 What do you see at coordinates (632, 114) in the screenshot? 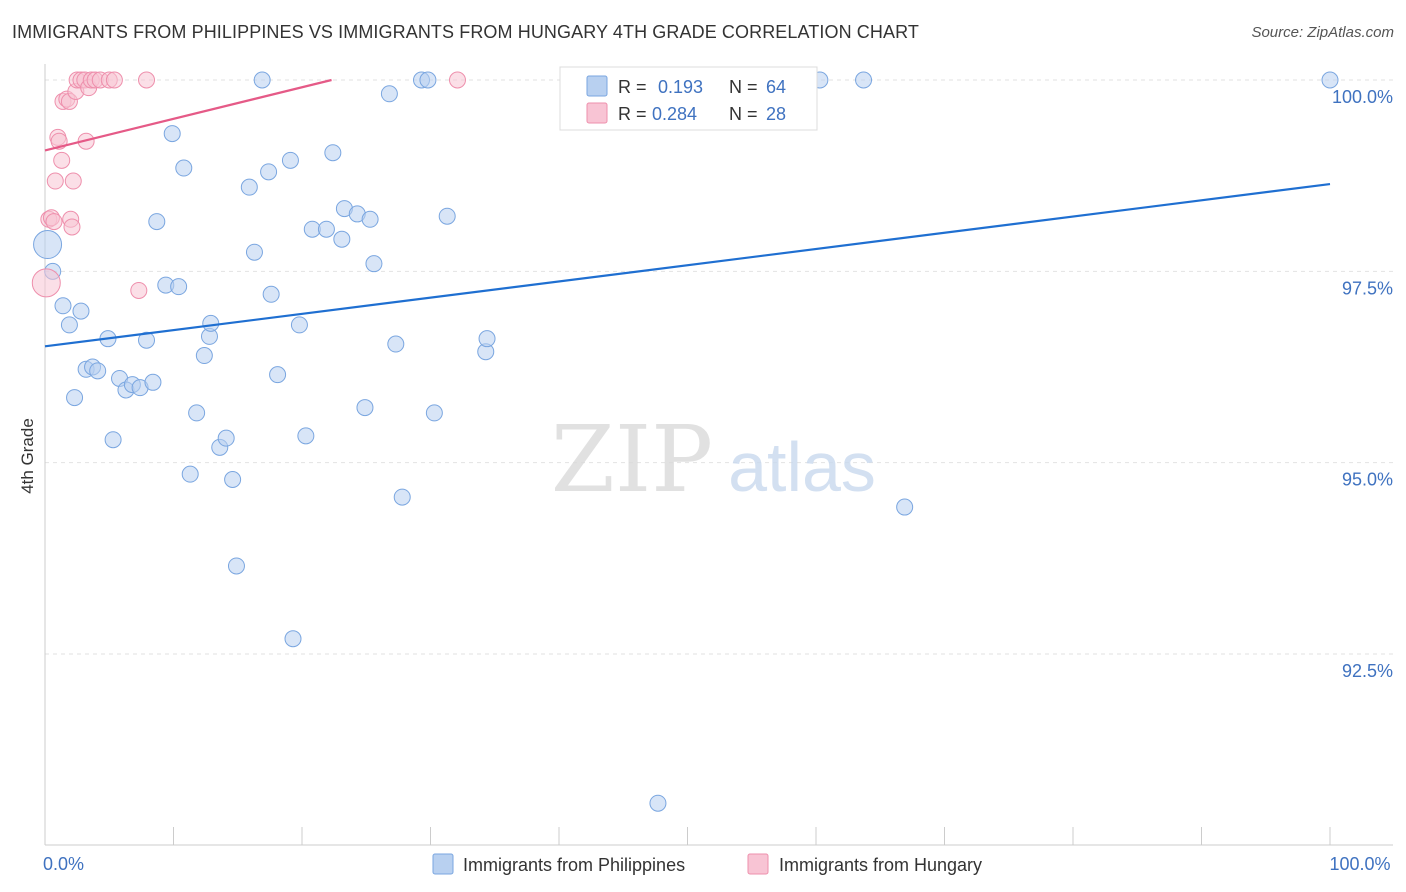
I see `legend-r-label-hungary: R =` at bounding box center [632, 114].